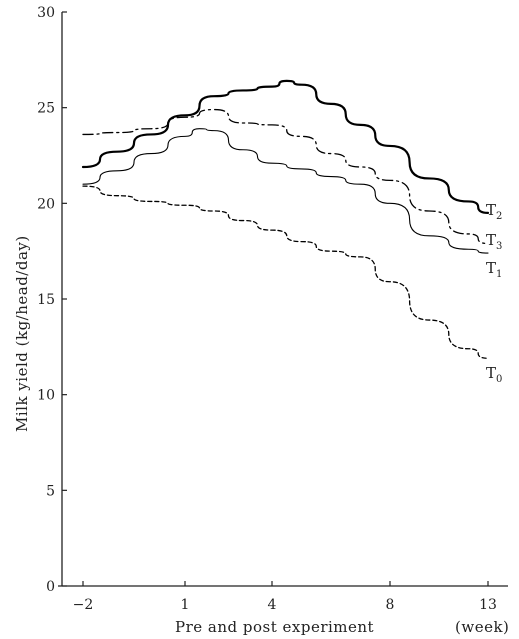 This screenshot has height=639, width=519. I want to click on y-tick-label: 10, so click(46, 396).